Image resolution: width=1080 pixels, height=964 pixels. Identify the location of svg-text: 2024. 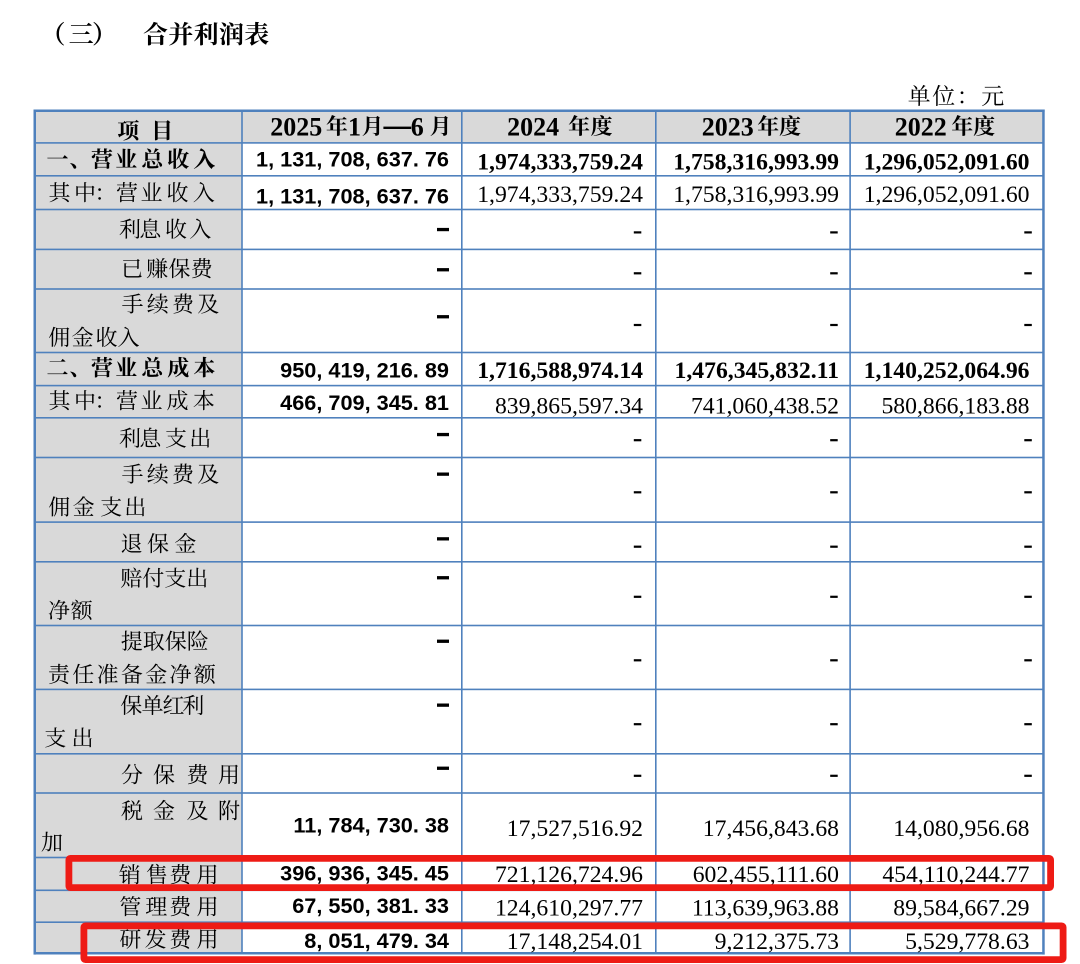
(533, 126).